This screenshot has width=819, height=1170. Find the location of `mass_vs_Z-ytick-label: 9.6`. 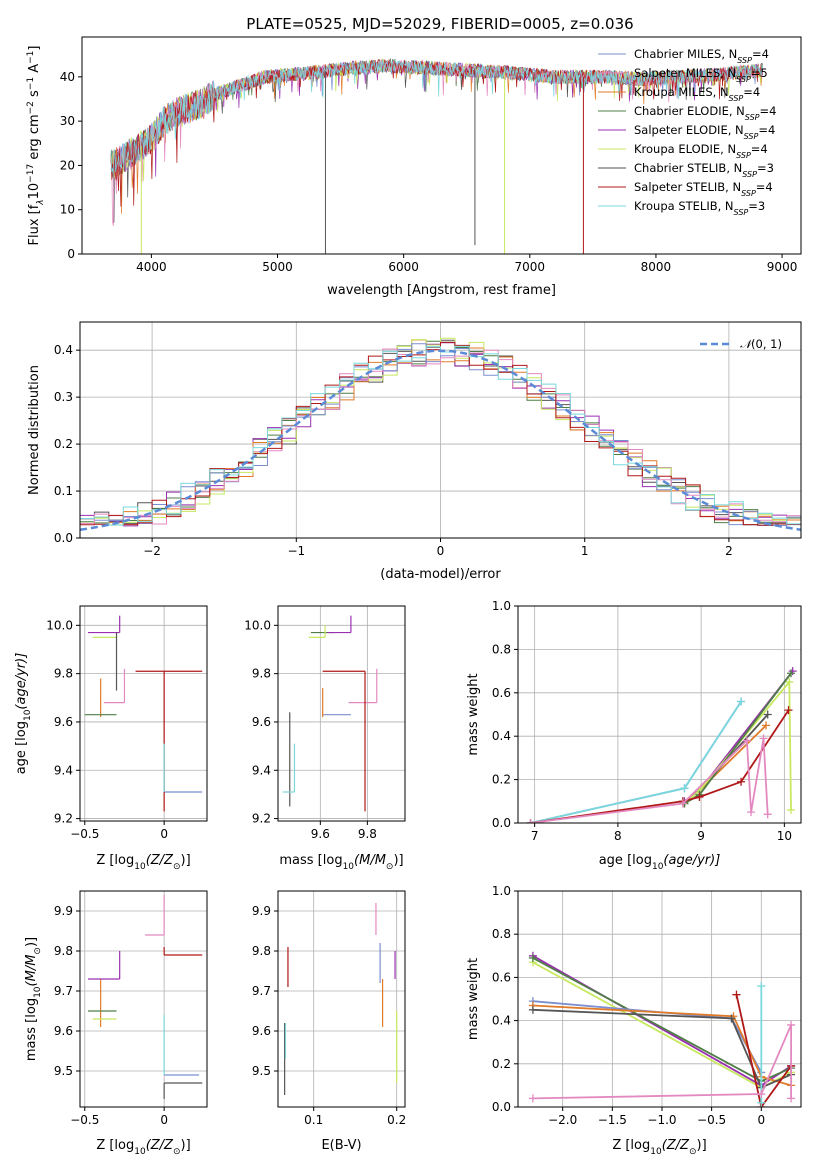

mass_vs_Z-ytick-label: 9.6 is located at coordinates (63, 1031).